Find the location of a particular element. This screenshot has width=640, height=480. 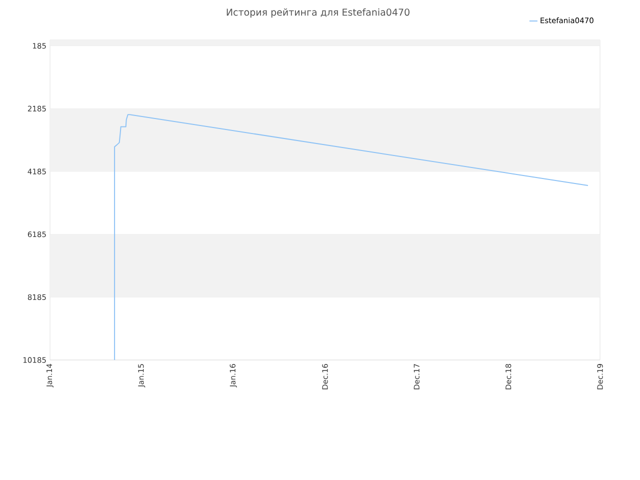

chart-title: История рейтинга для Estefania0470 is located at coordinates (318, 13).